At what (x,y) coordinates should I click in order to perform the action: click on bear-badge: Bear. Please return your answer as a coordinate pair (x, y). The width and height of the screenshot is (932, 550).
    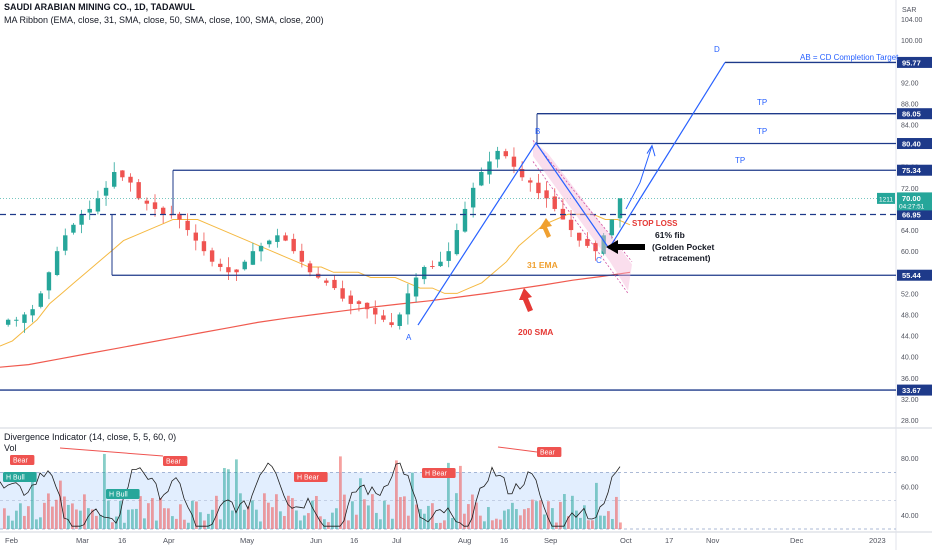
    Looking at the image, I should click on (547, 453).